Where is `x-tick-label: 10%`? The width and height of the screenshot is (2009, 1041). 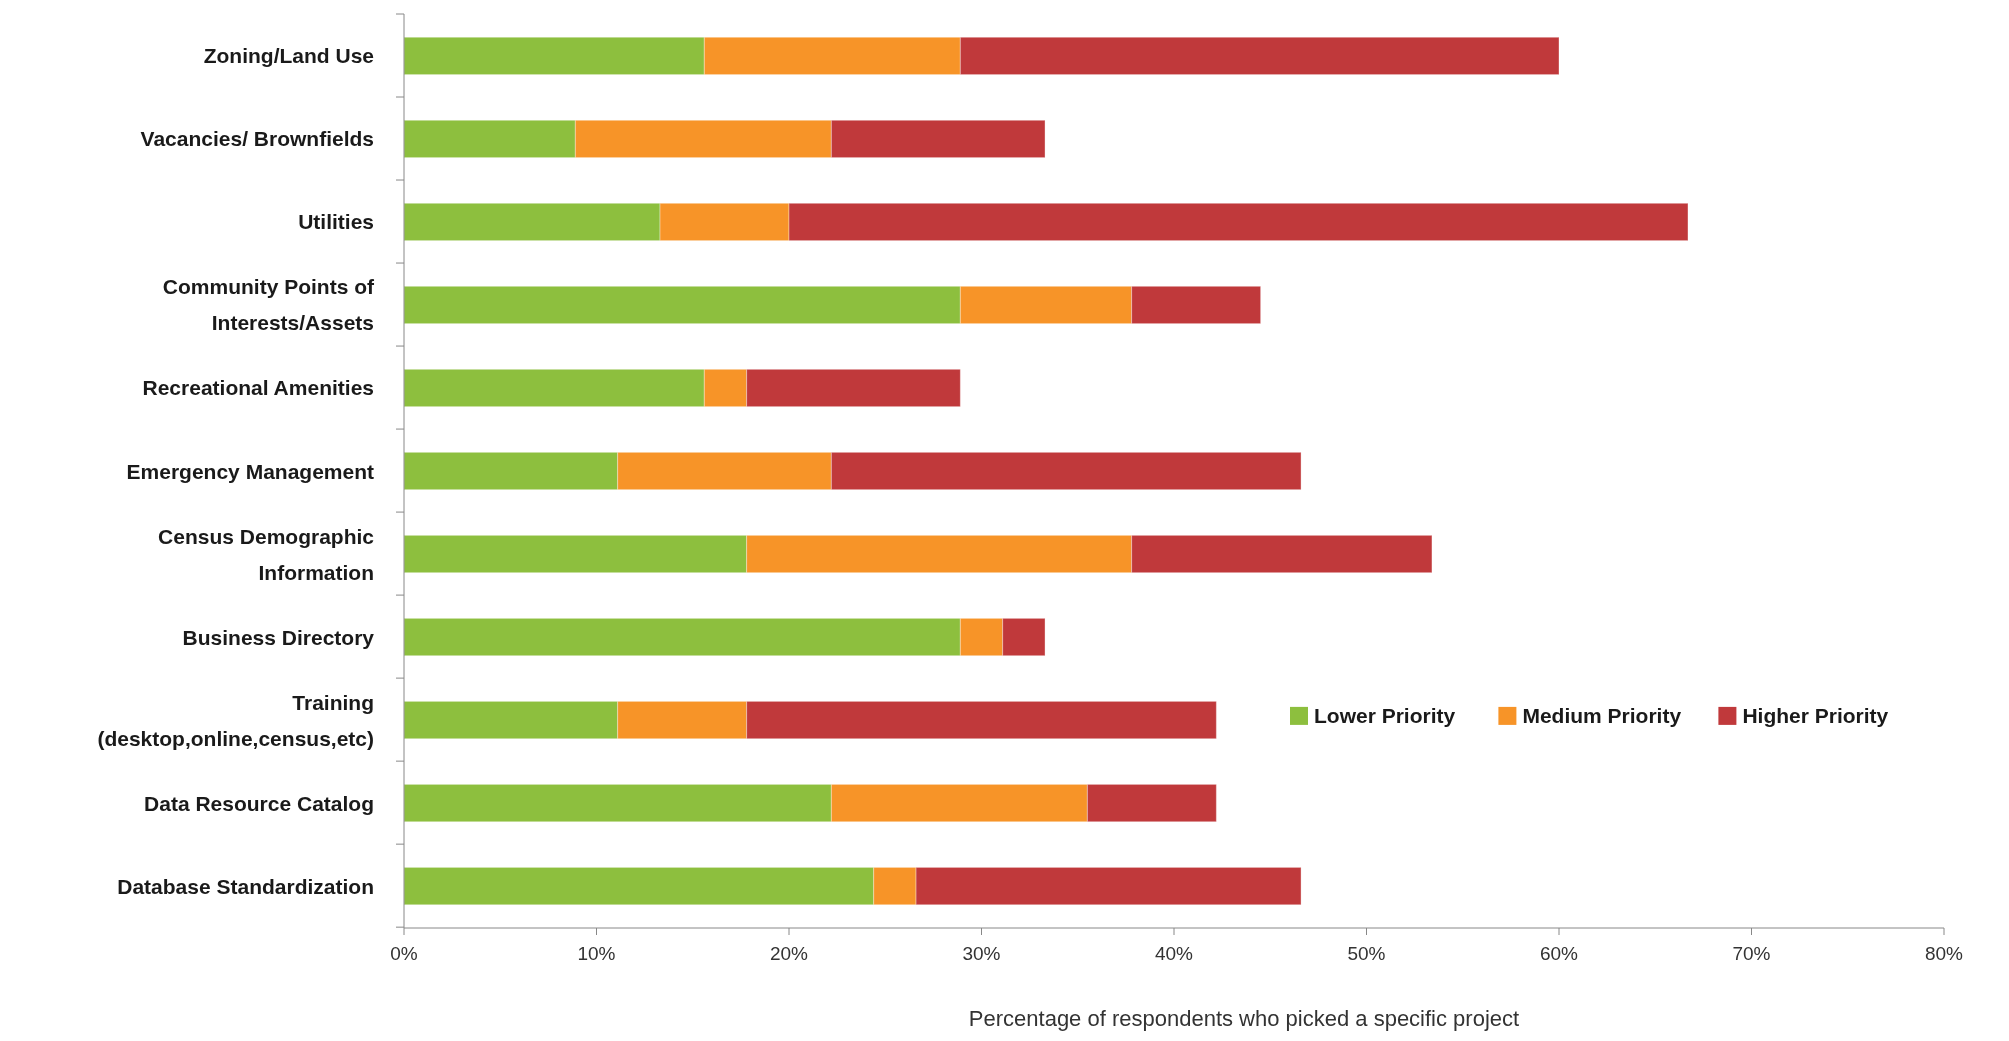
x-tick-label: 10% is located at coordinates (596, 953).